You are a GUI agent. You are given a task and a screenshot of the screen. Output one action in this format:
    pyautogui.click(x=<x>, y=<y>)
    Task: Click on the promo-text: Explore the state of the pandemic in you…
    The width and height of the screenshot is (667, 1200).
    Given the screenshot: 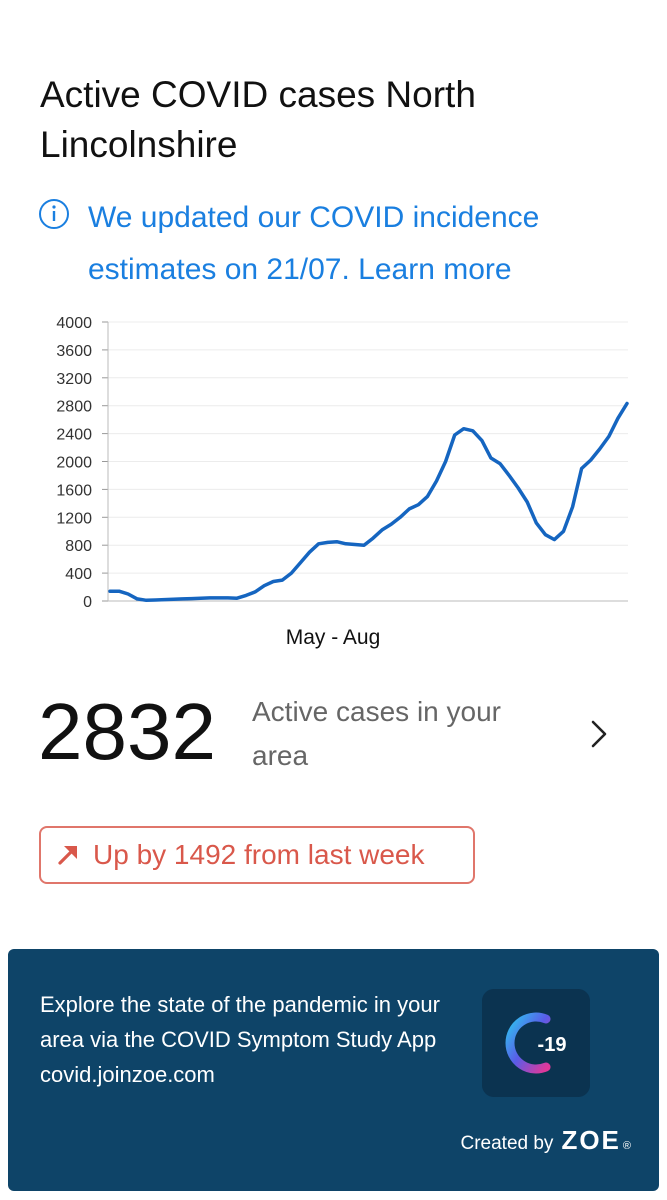 What is the action you would take?
    pyautogui.click(x=240, y=1039)
    